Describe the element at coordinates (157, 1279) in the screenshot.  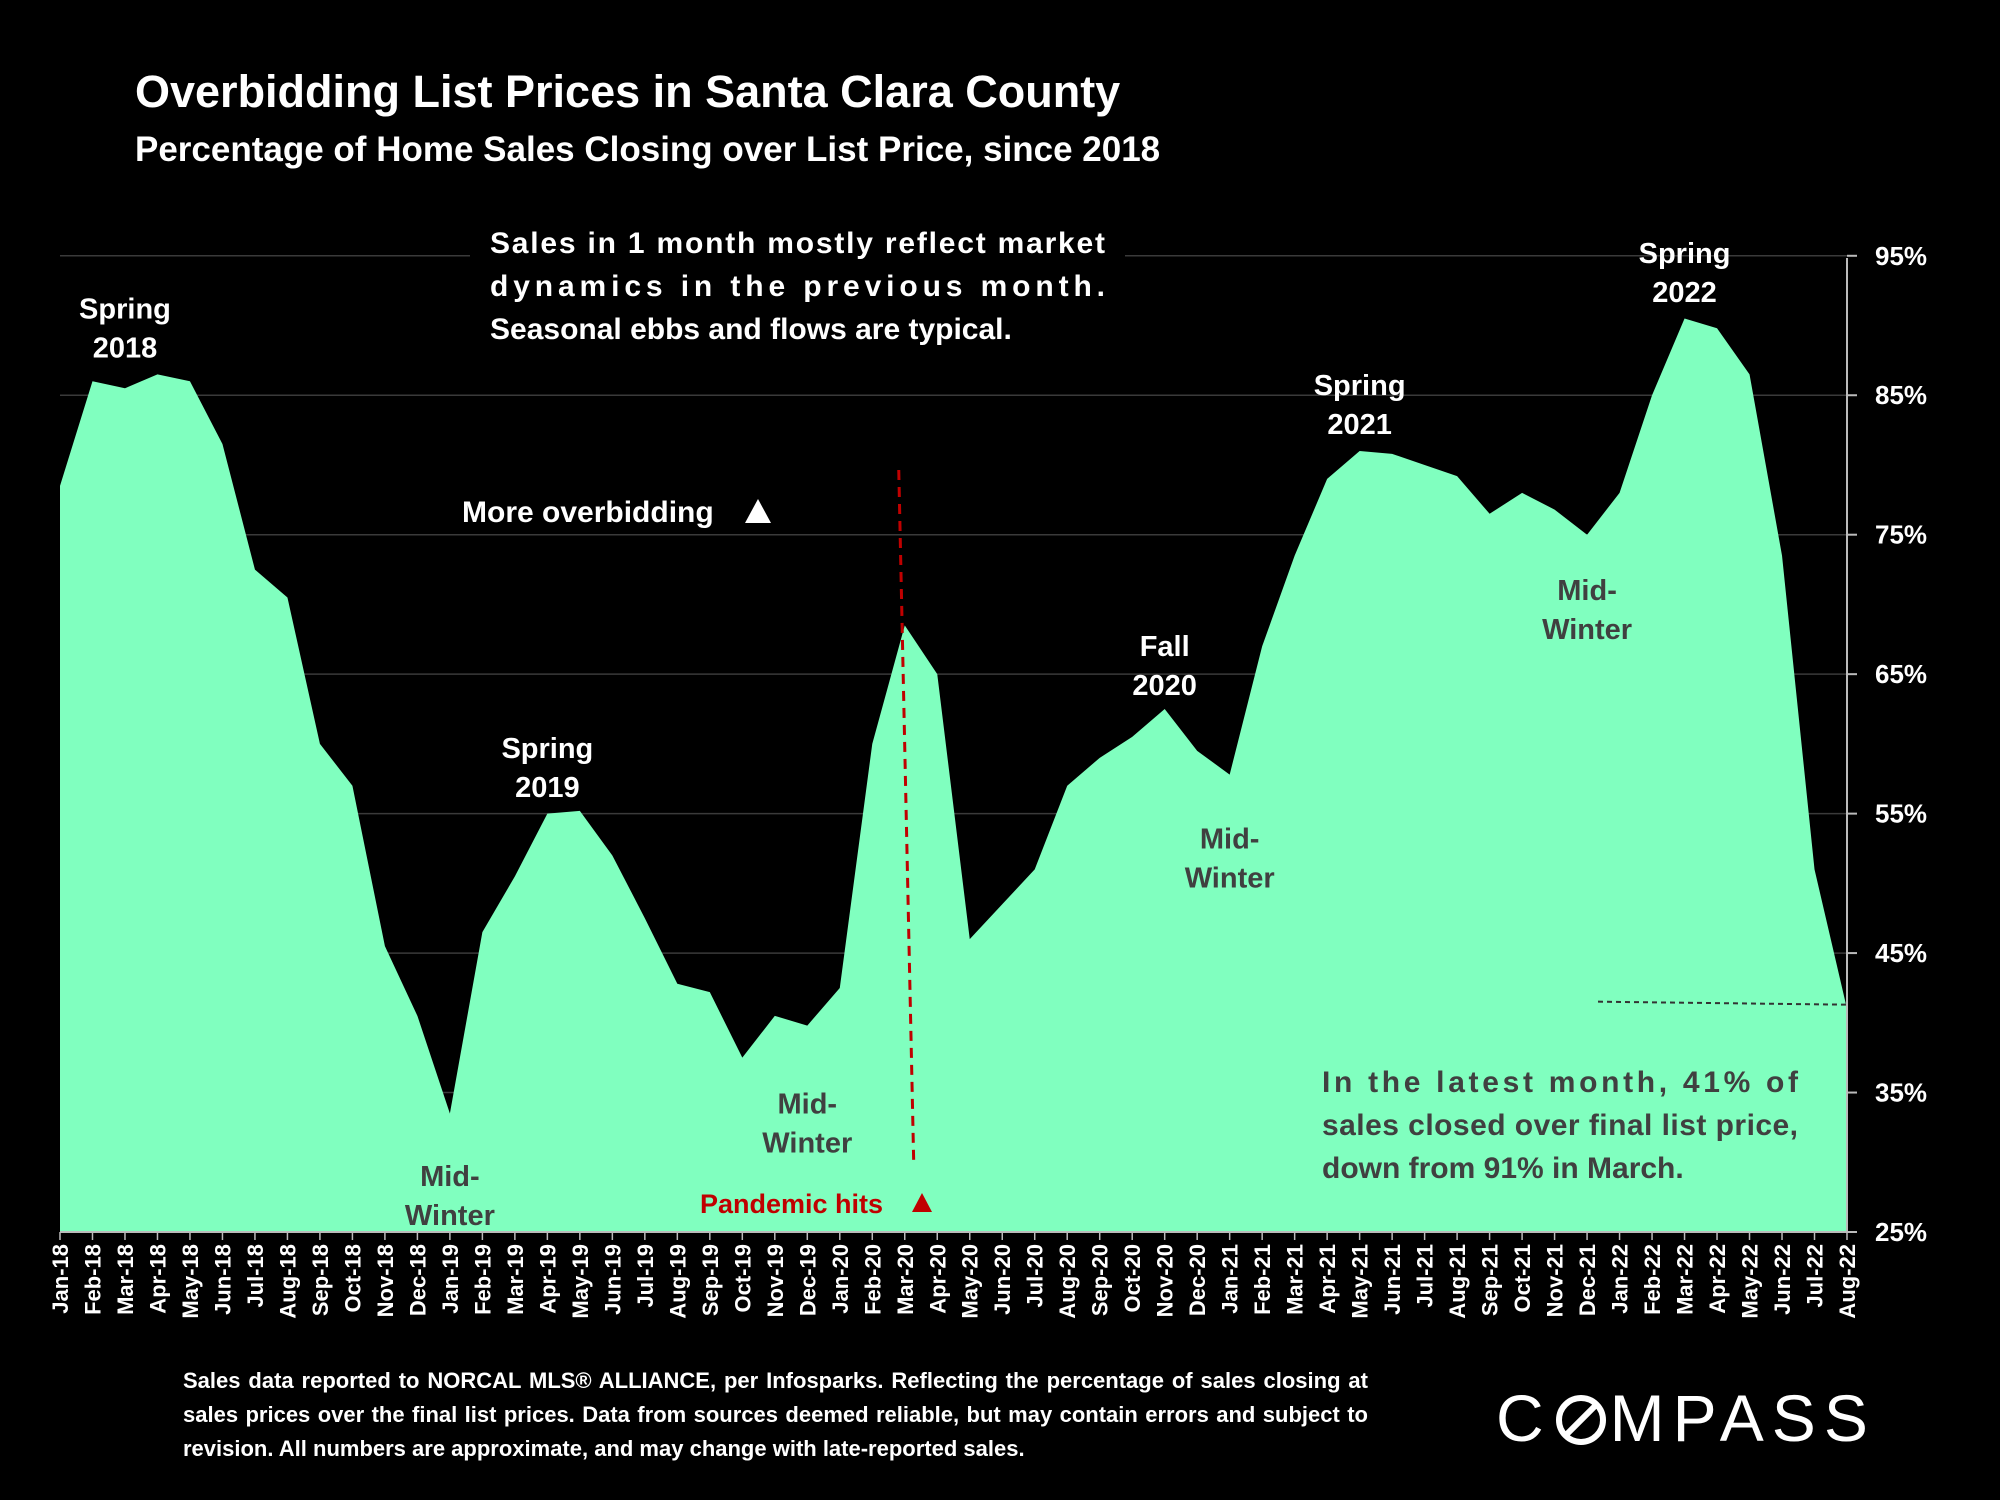
I see `x-tick-label: Apr-18` at that location.